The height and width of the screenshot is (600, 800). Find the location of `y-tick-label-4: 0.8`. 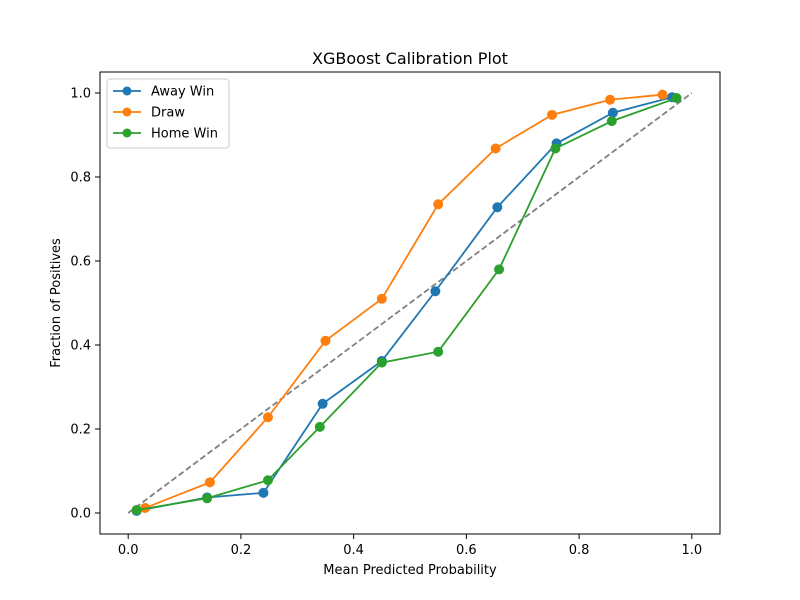

y-tick-label-4: 0.8 is located at coordinates (80, 178).